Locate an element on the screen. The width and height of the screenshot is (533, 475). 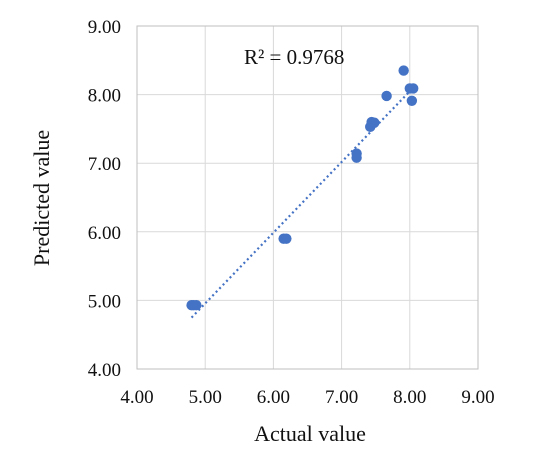
y-tick-label: 8.00 is located at coordinates (104, 96).